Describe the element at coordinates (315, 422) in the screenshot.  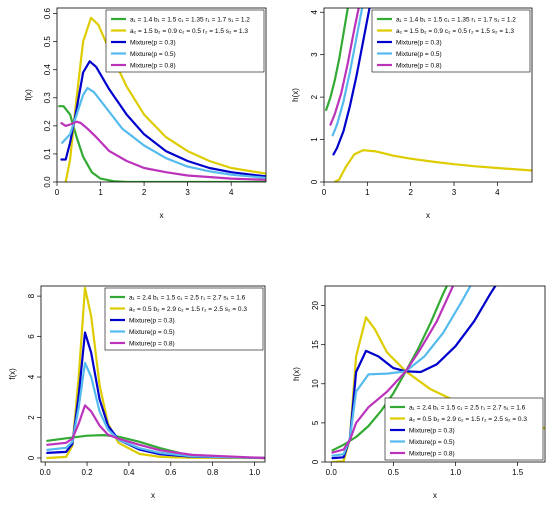
I see `y-tick-label: 5` at that location.